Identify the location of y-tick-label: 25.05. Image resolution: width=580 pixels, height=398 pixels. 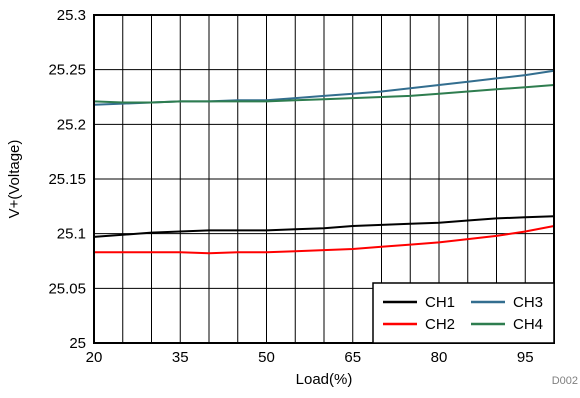
(67, 288).